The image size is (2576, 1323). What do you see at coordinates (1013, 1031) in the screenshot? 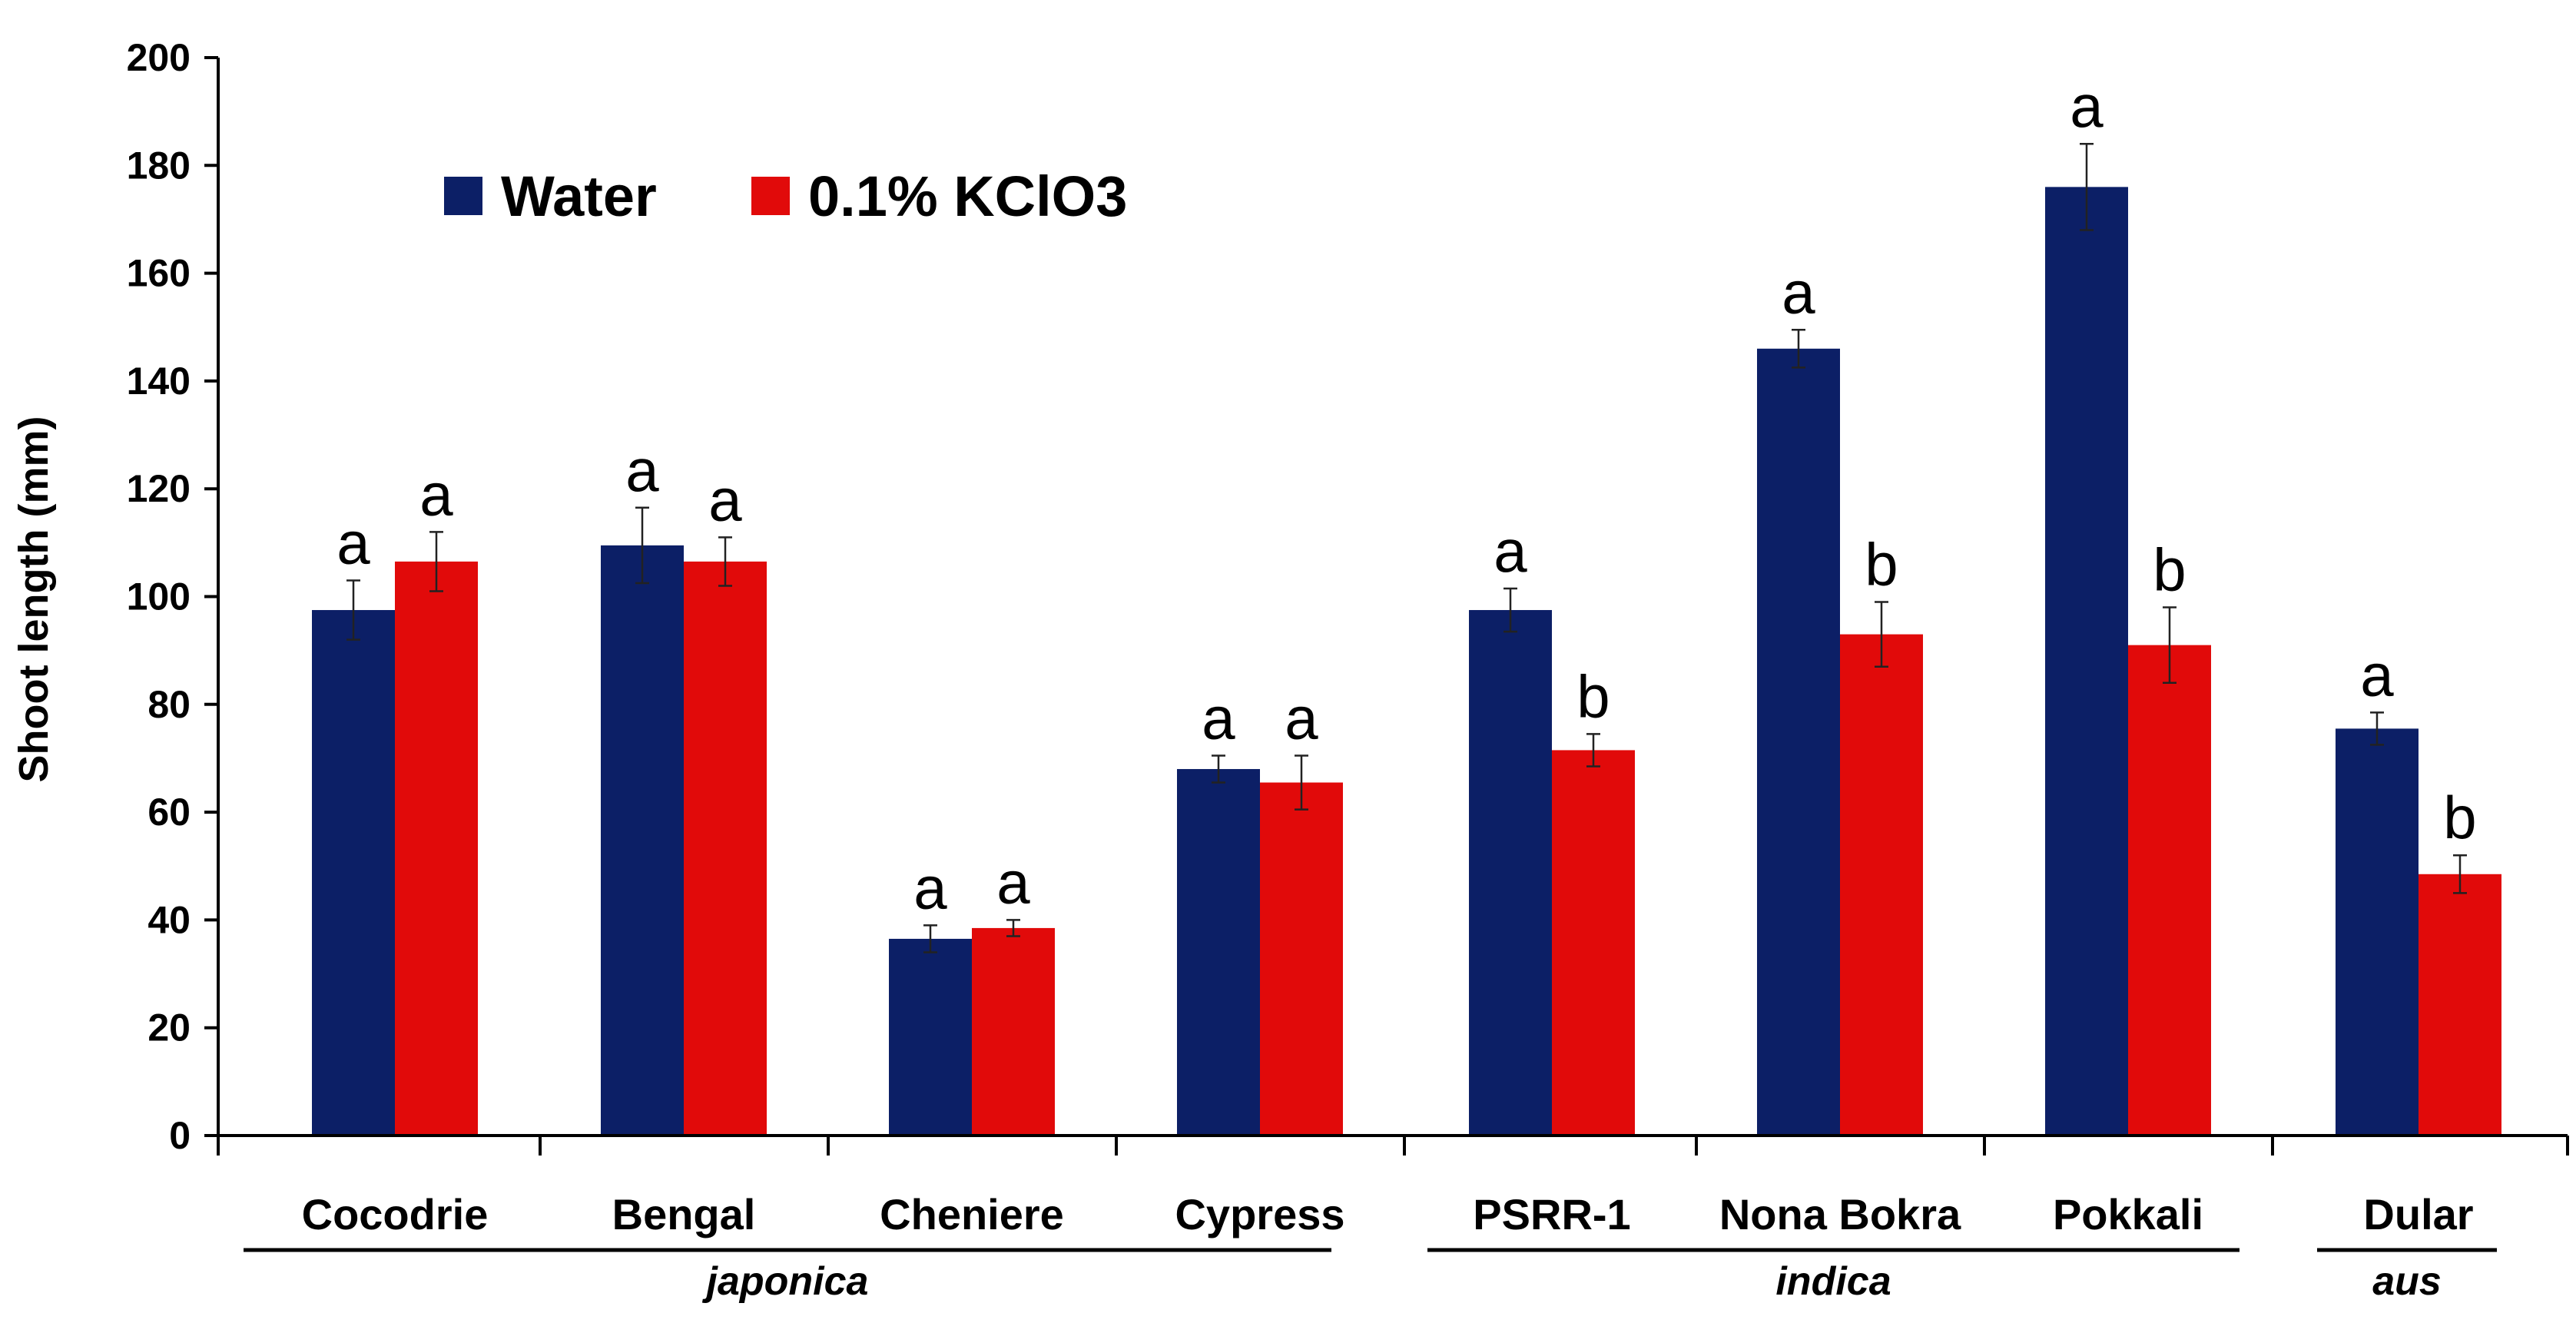
I see `bar-kclo3-cheniere` at bounding box center [1013, 1031].